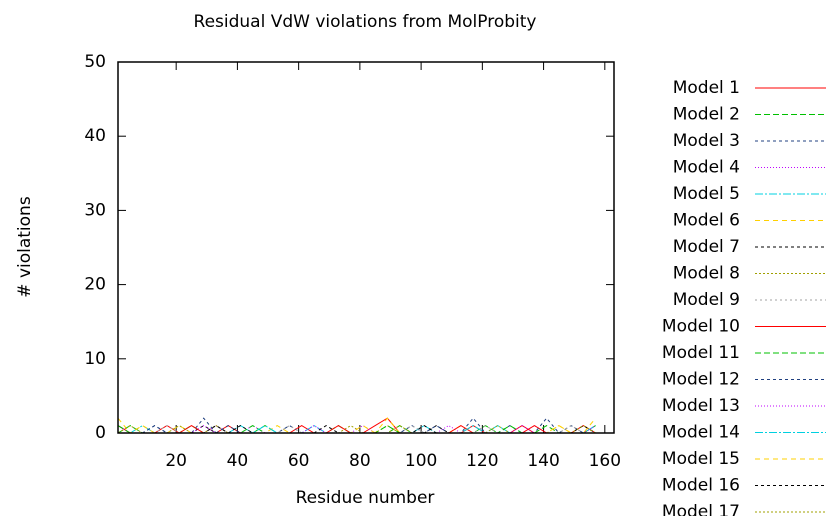 This screenshot has height=516, width=830. I want to click on x-tick-label: 20, so click(176, 461).